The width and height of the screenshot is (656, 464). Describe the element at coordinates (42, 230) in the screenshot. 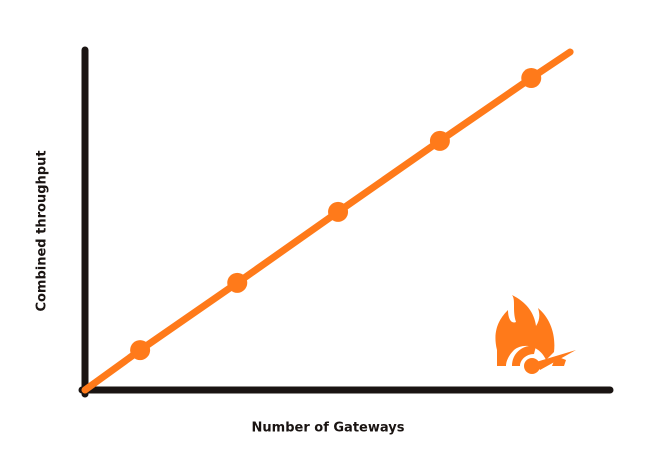

I see `y-axis-label: Combined throughput` at that location.